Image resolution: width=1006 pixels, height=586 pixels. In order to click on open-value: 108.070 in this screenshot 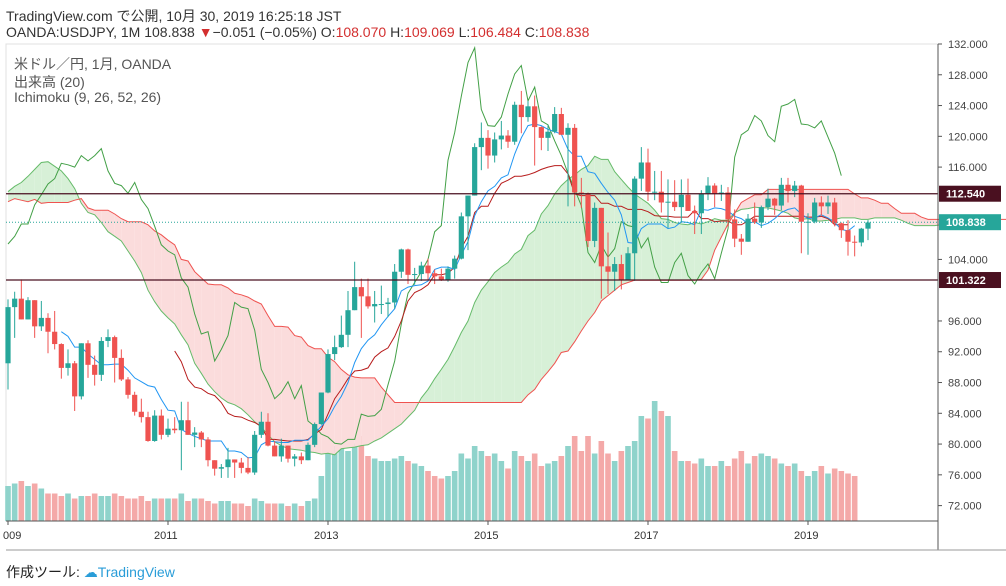, I will do `click(361, 32)`.